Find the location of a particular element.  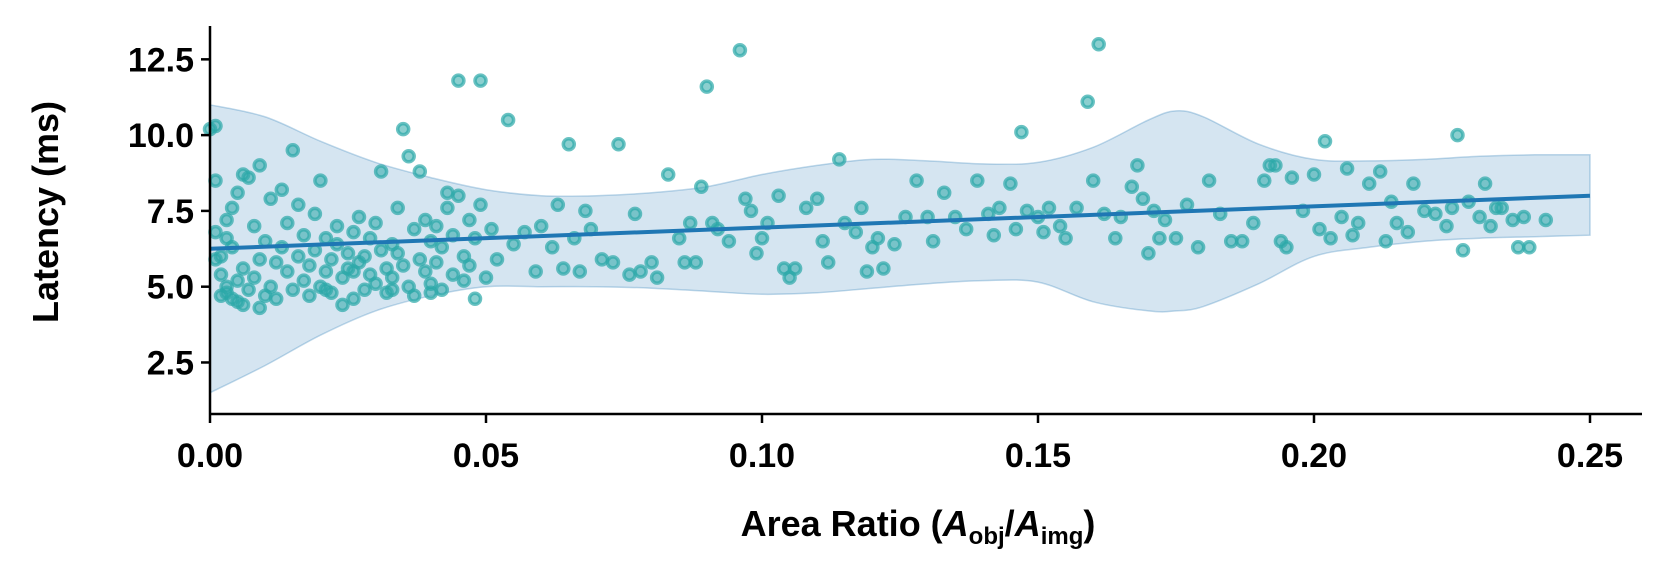

x-axis-title-sub2: img is located at coordinates (1062, 536).